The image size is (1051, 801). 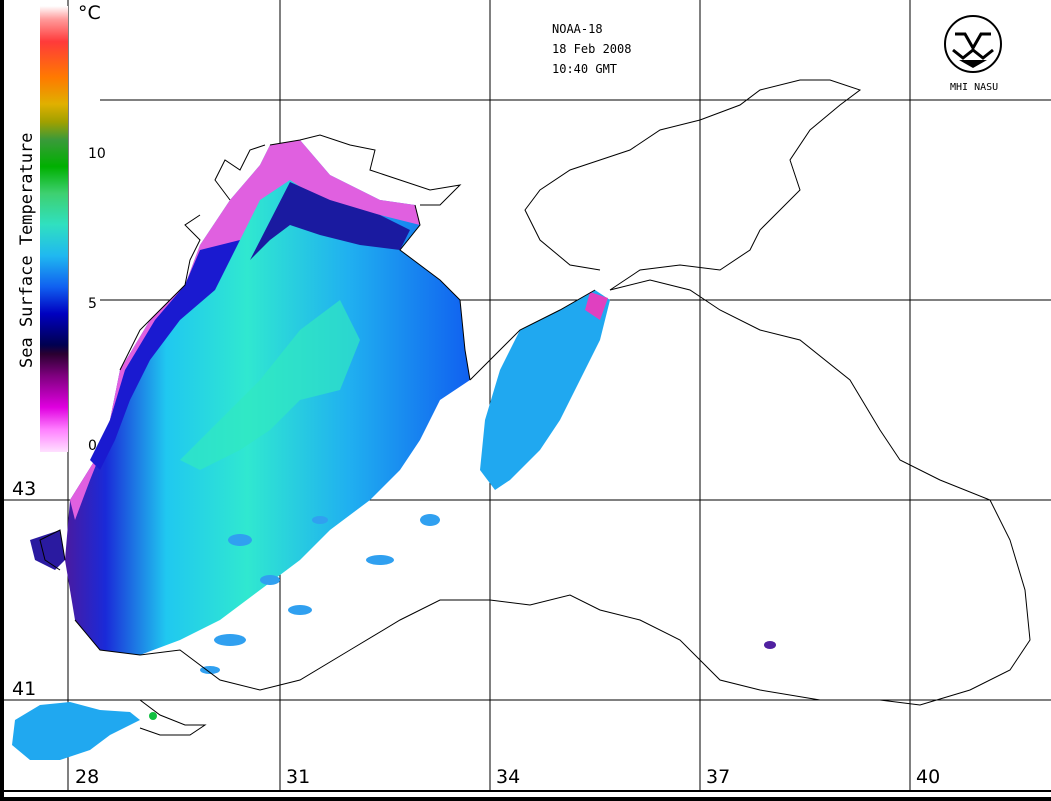 What do you see at coordinates (585, 69) in the screenshot?
I see `time-label: 10:40 GMT` at bounding box center [585, 69].